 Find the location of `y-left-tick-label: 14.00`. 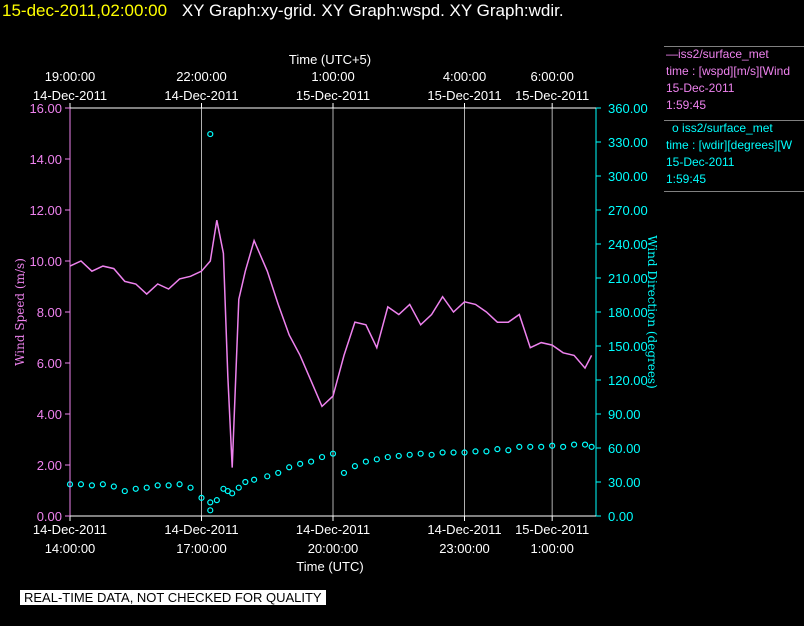

y-left-tick-label: 14.00 is located at coordinates (45, 159).